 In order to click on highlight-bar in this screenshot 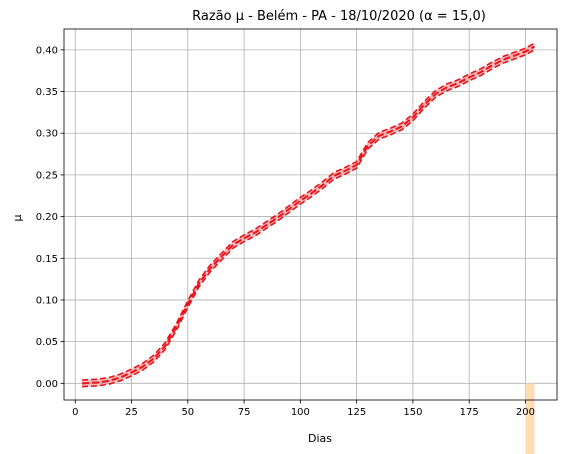, I will do `click(530, 418)`.